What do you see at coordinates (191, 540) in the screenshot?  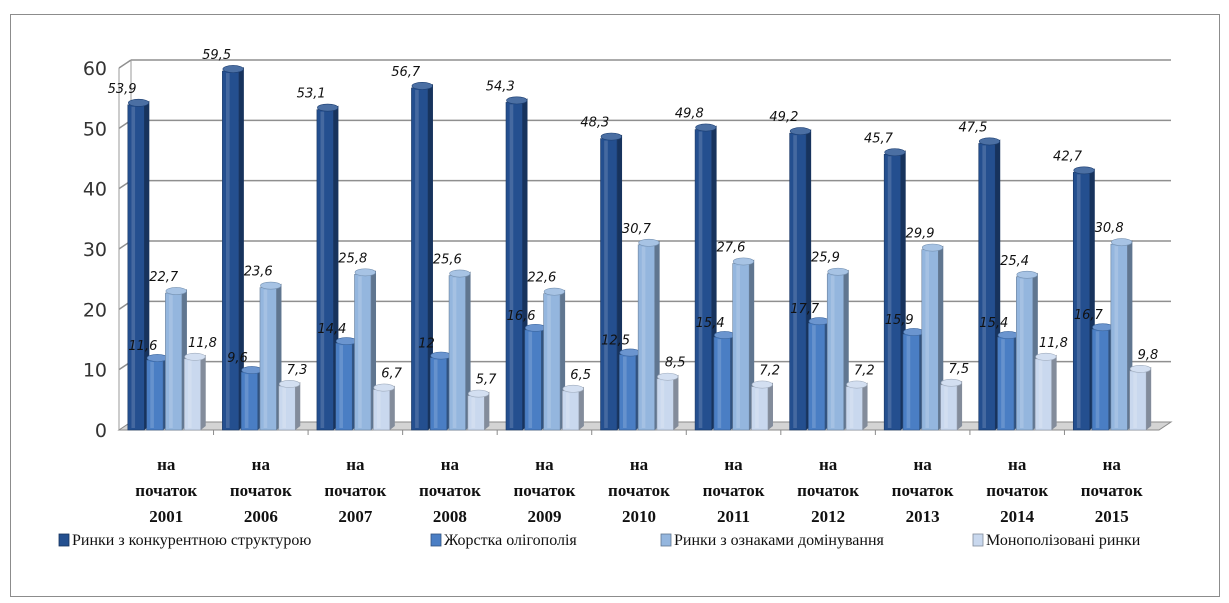 I see `legend-label: Ринки з конкурентною структурою` at bounding box center [191, 540].